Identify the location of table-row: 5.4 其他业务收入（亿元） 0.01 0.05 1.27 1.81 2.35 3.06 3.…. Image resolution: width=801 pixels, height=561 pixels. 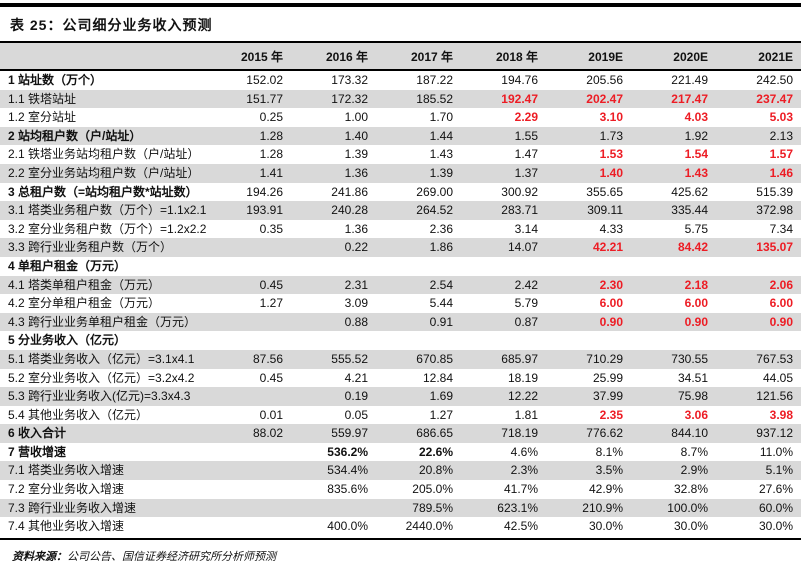
(400, 415).